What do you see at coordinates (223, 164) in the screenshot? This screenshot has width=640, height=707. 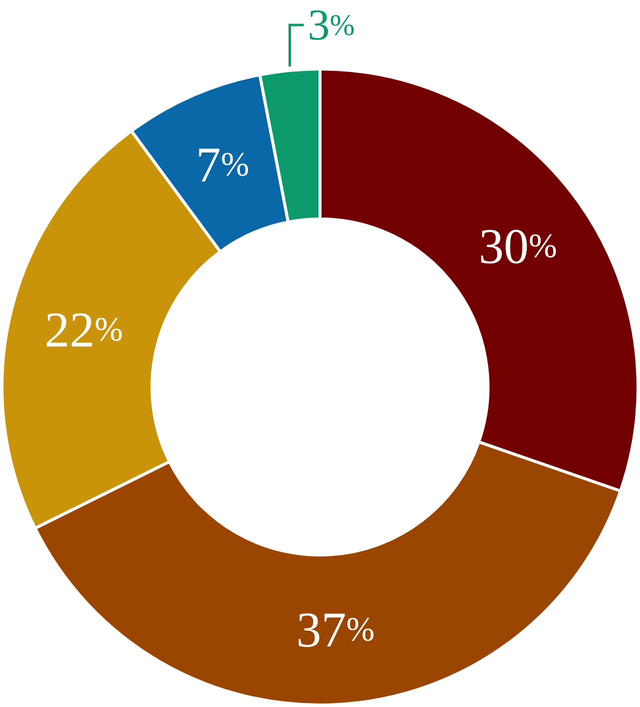 I see `data-label: 7%` at bounding box center [223, 164].